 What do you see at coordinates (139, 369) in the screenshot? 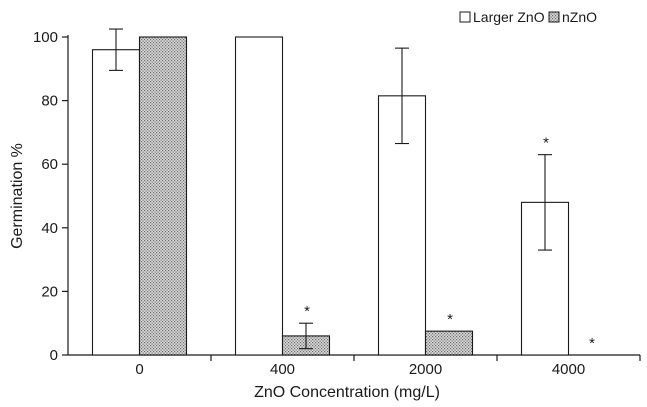
I see `x-tick-label-0: 0` at bounding box center [139, 369].